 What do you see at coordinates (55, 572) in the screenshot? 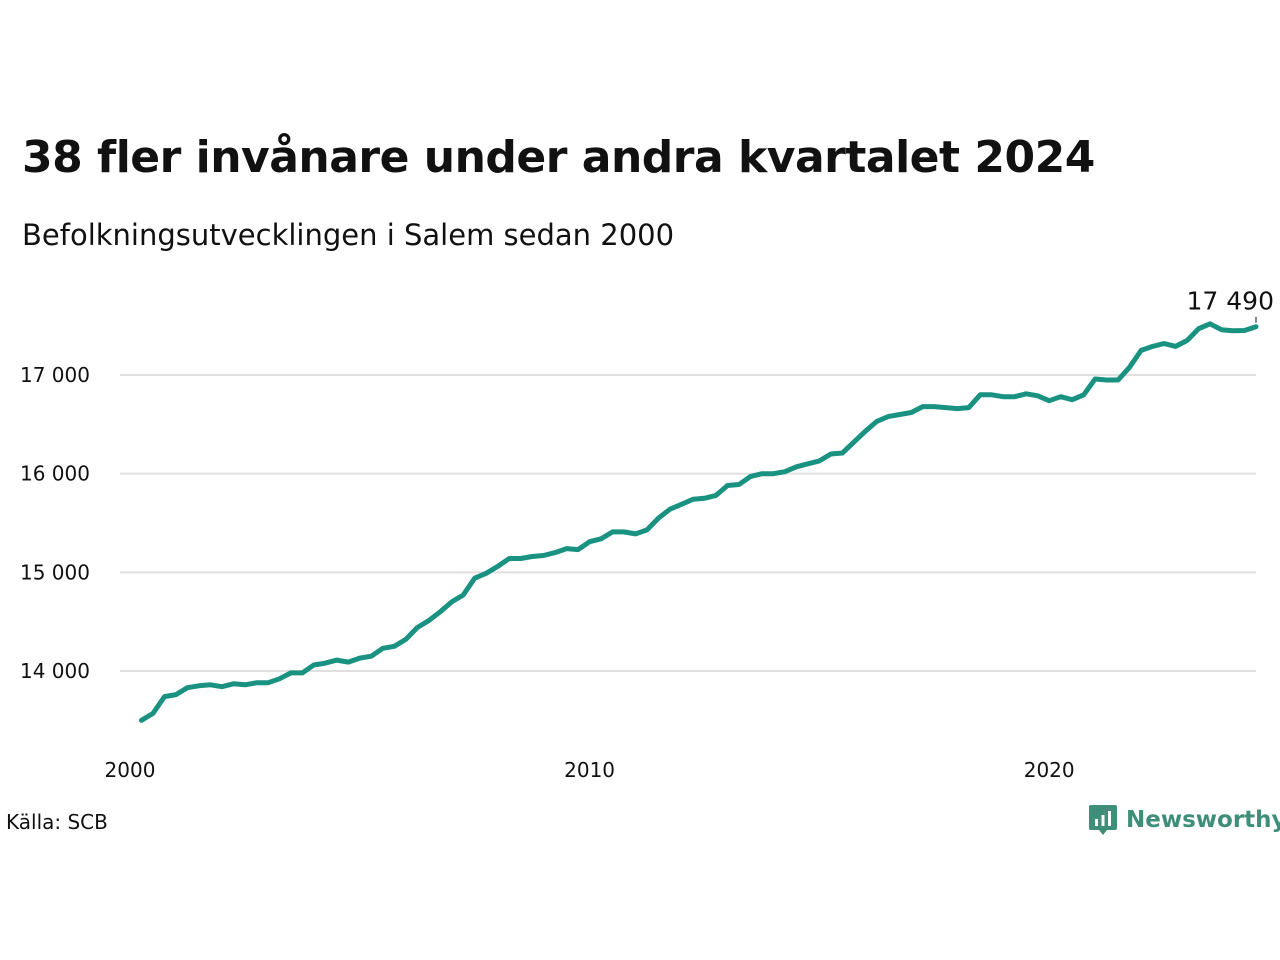
I see `y-tick-label: 15 000` at bounding box center [55, 572].